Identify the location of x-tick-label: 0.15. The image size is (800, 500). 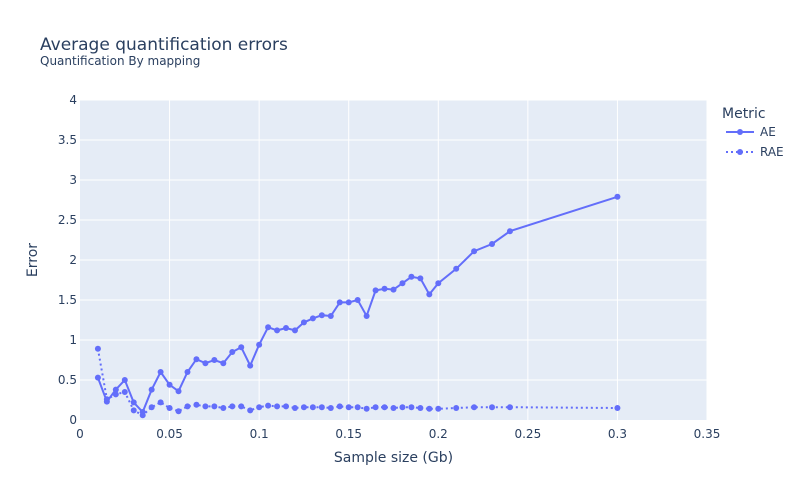
(348, 434).